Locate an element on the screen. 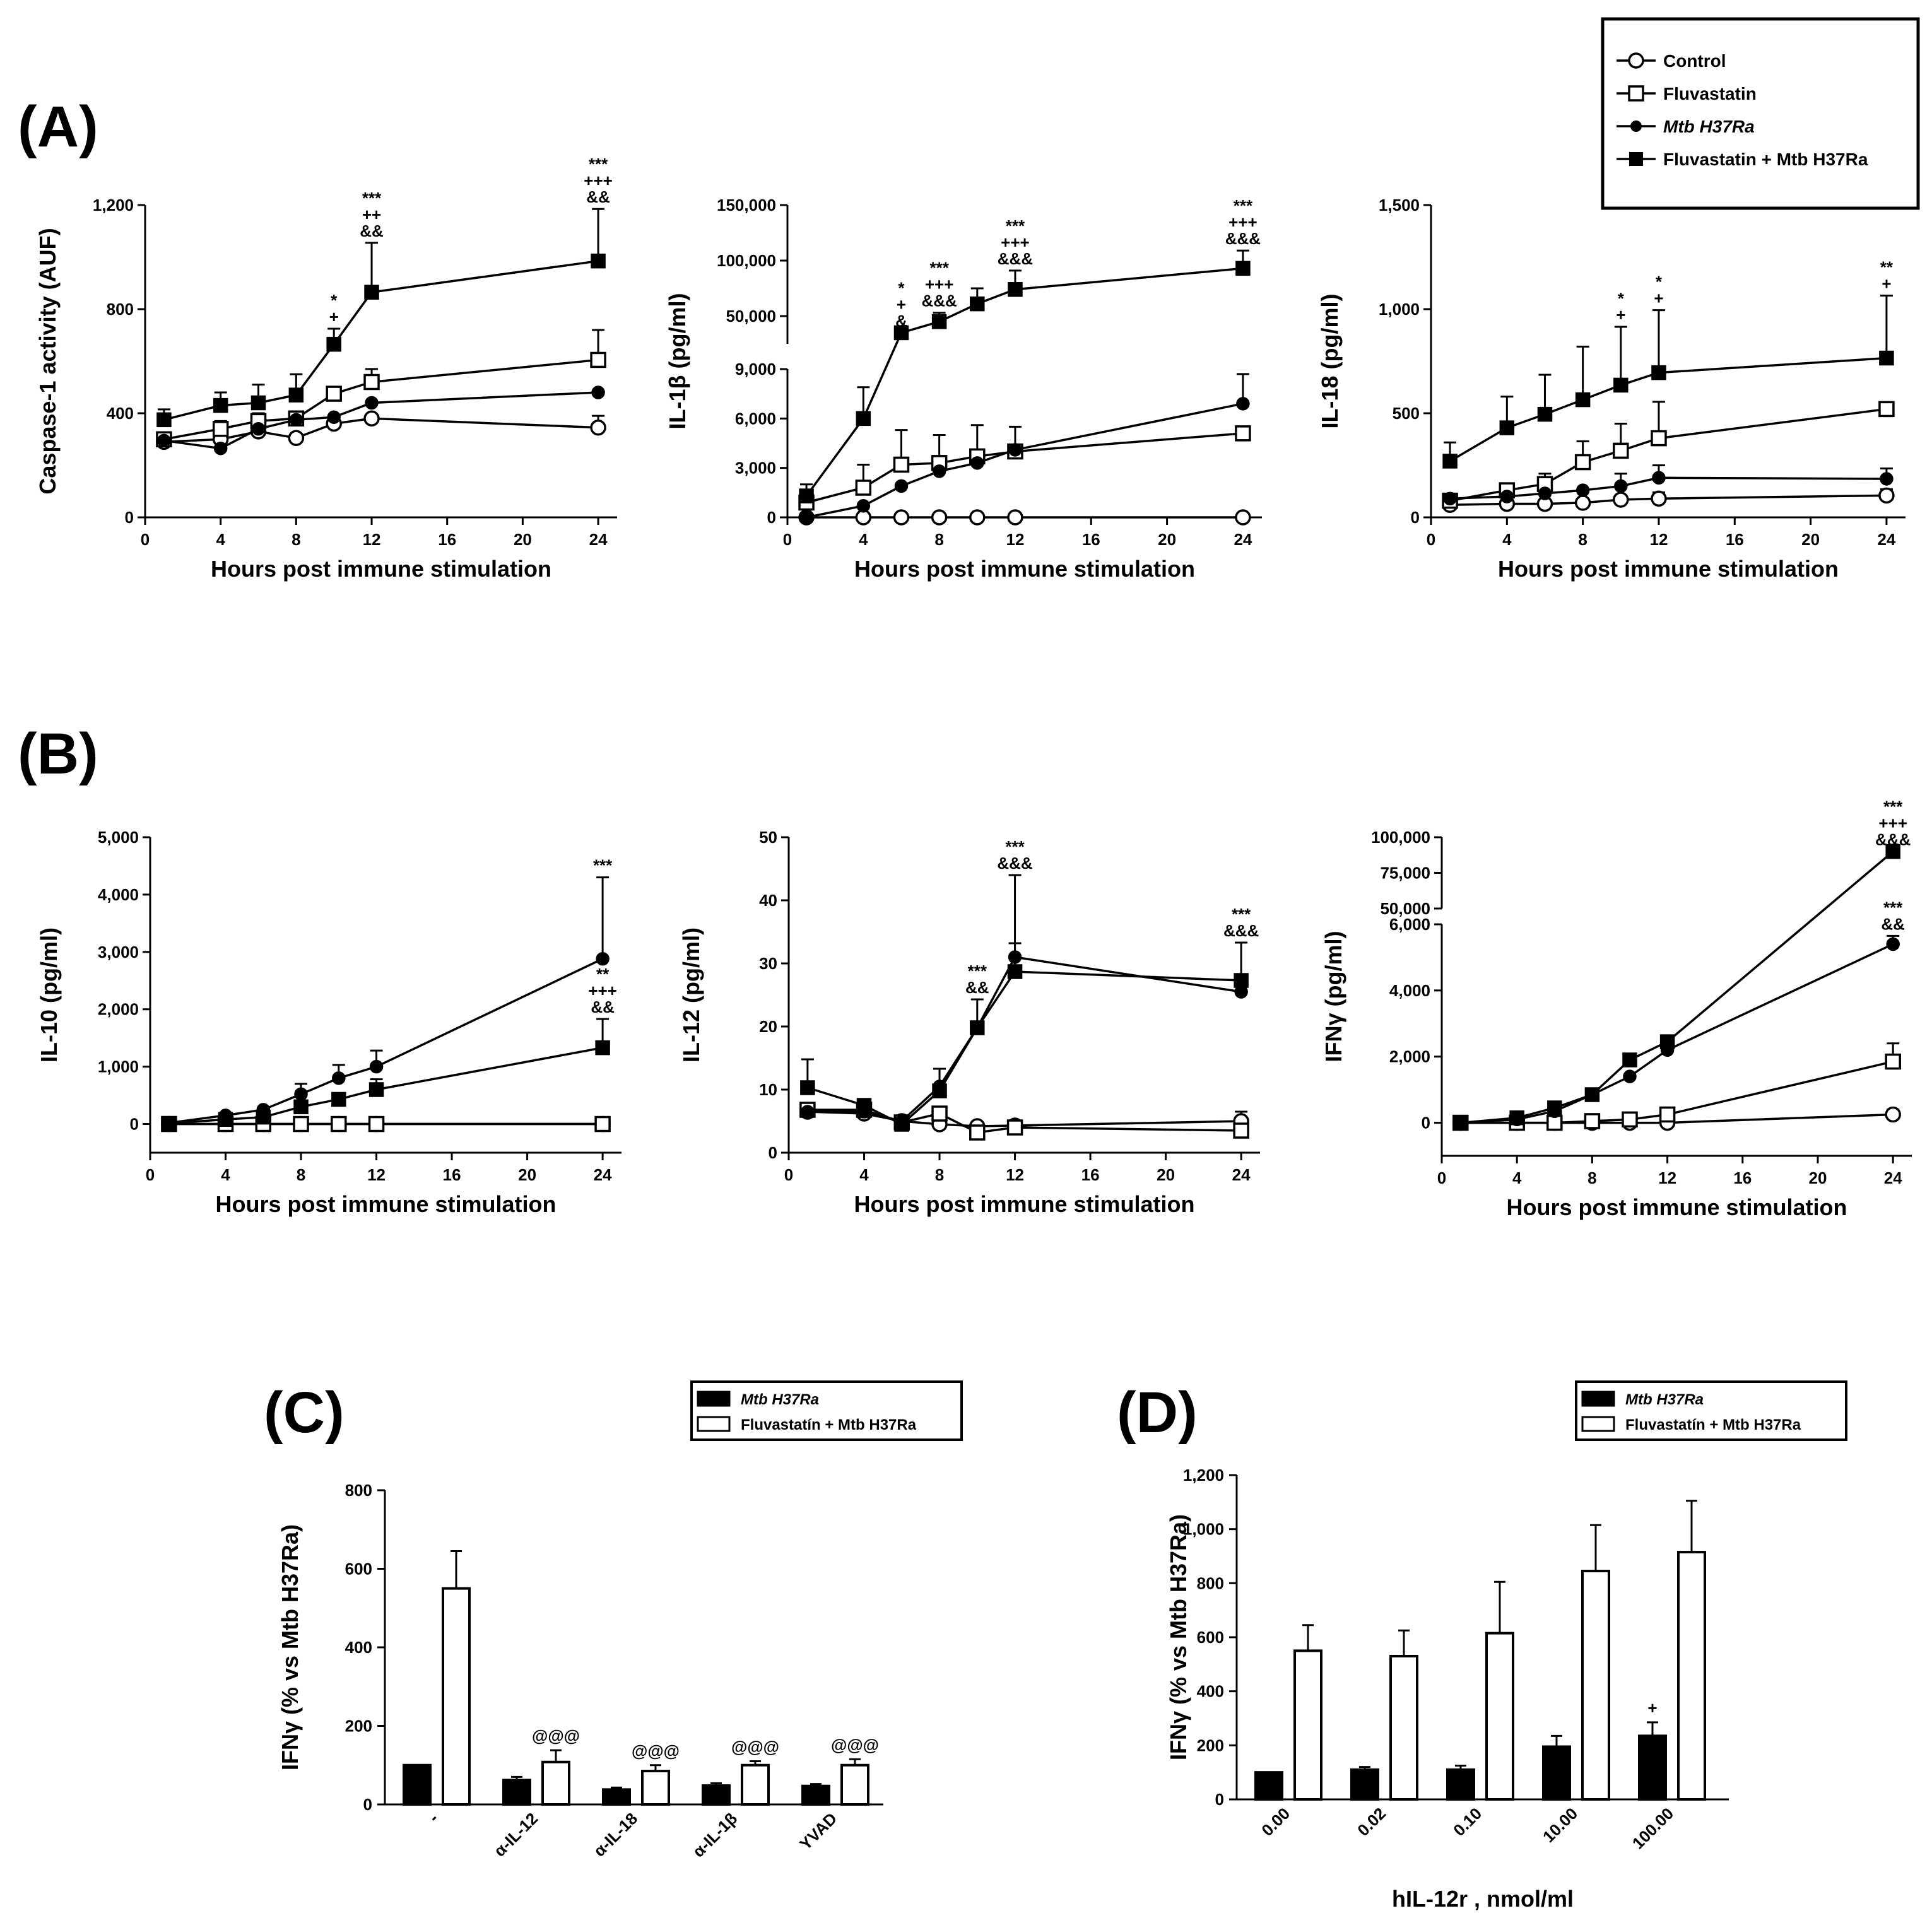 This screenshot has width=1932, height=1918. legend-bars-d: Mtb H37Ra Fluvastatín + Mtb H37Ra is located at coordinates (1711, 1410).